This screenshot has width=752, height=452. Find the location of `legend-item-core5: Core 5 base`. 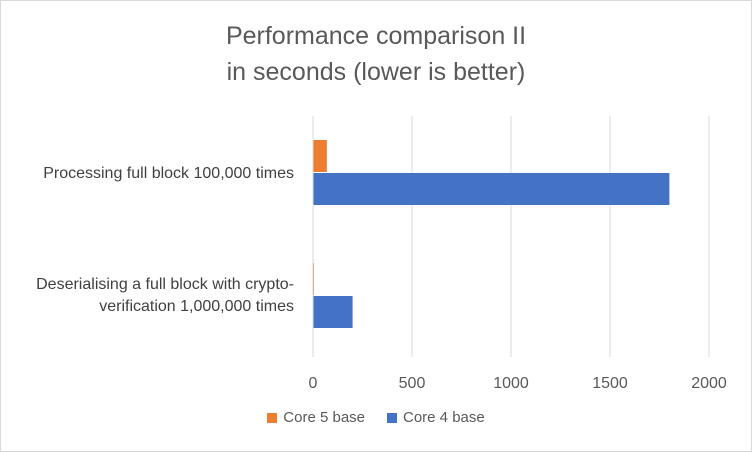

legend-item-core5: Core 5 base is located at coordinates (316, 417).